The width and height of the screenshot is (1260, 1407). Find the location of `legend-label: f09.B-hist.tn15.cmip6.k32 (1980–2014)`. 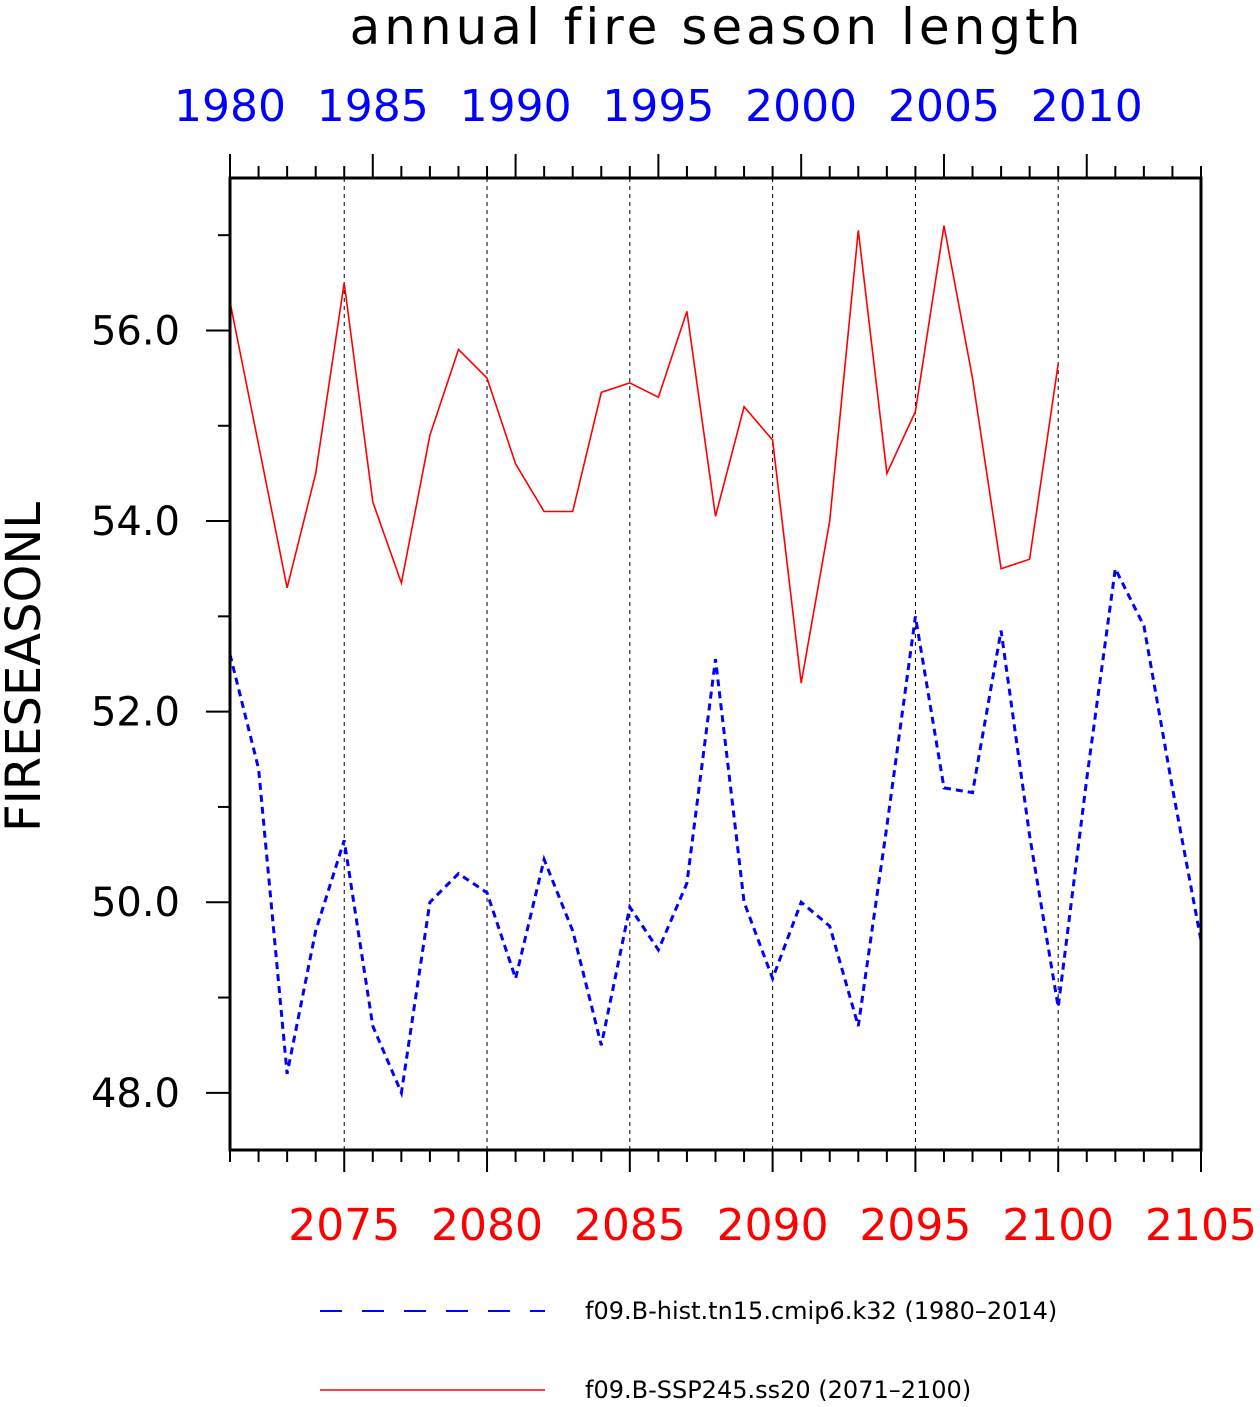

legend-label: f09.B-hist.tn15.cmip6.k32 (1980–2014) is located at coordinates (821, 1311).